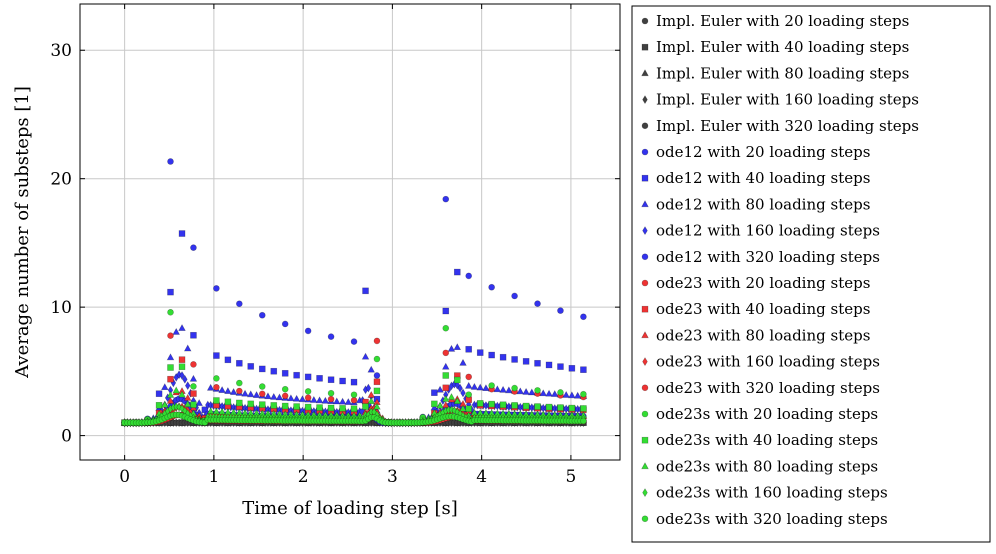  Describe the element at coordinates (768, 388) in the screenshot. I see `legend-entry: ode23 with 320 loading steps` at that location.